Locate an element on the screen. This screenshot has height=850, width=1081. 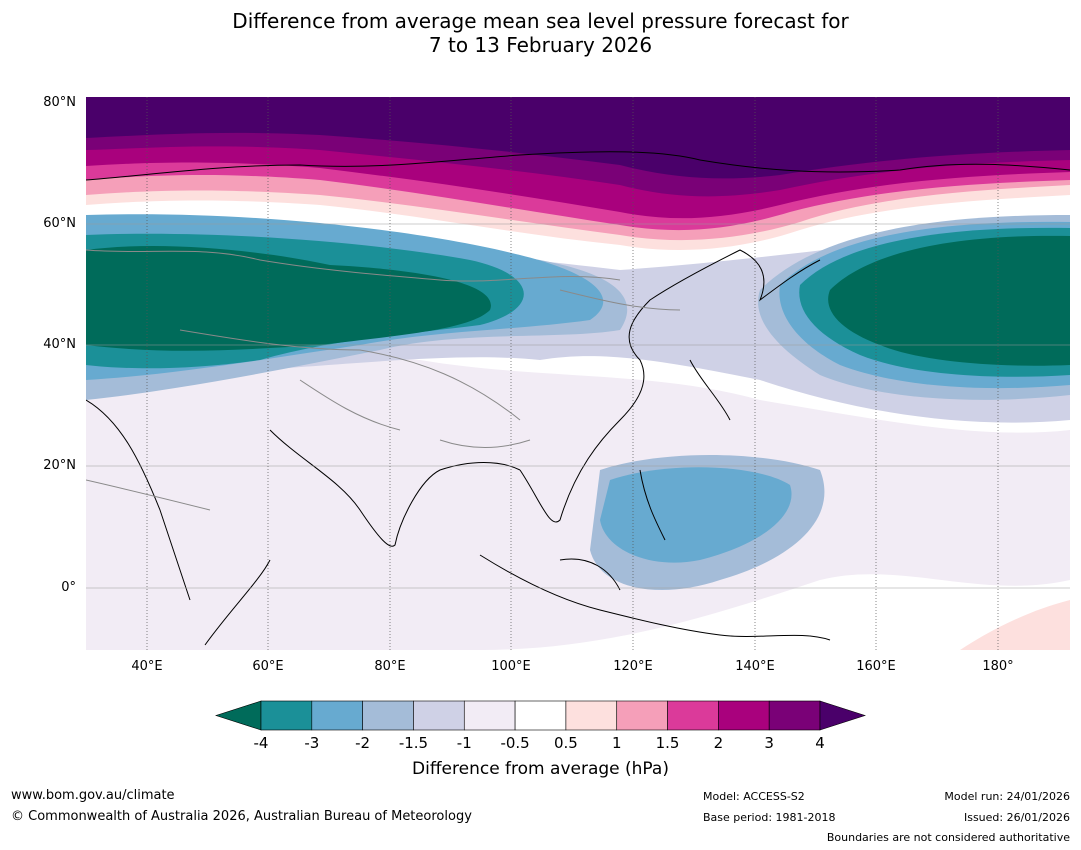
lon-label-100e: 100°E is located at coordinates (511, 666).